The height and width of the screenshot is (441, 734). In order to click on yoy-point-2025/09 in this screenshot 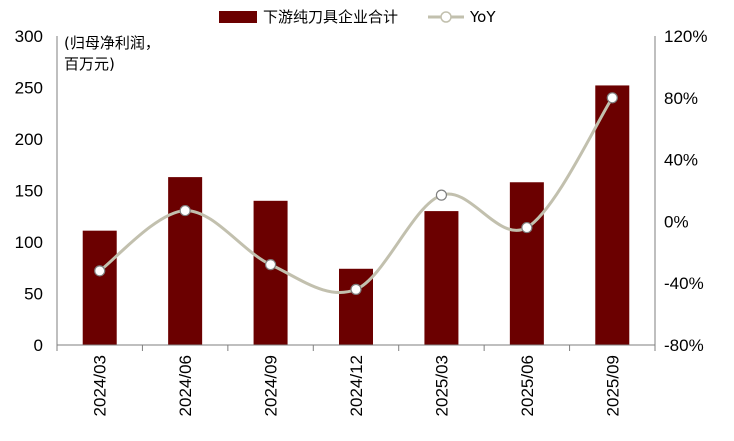, I will do `click(612, 98)`.